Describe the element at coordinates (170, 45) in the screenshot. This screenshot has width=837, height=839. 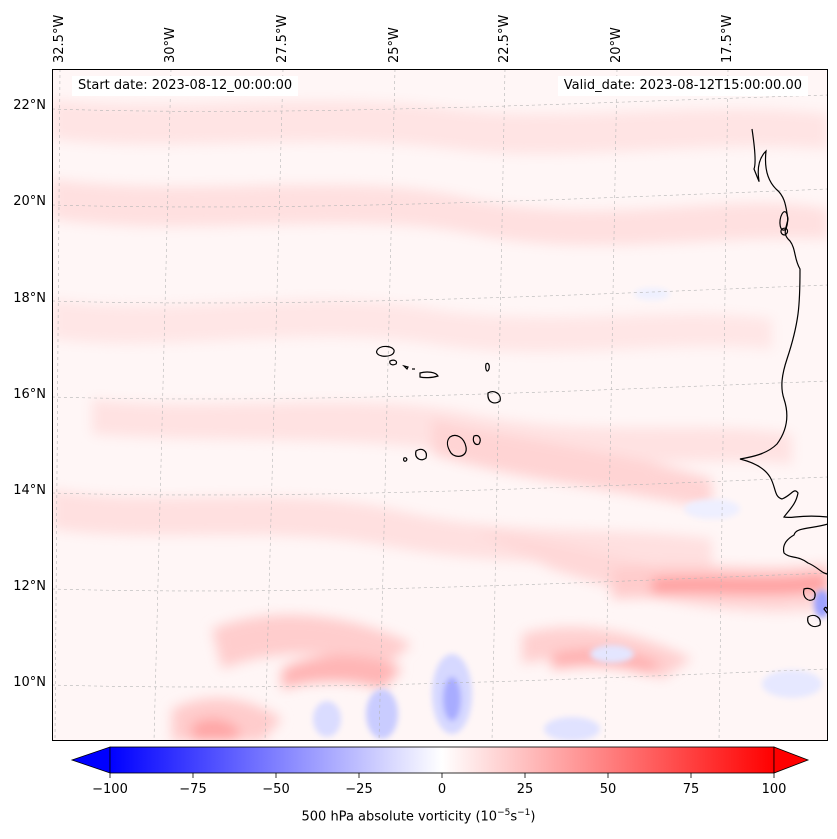
I see `lon-label-30w: 30°W` at that location.